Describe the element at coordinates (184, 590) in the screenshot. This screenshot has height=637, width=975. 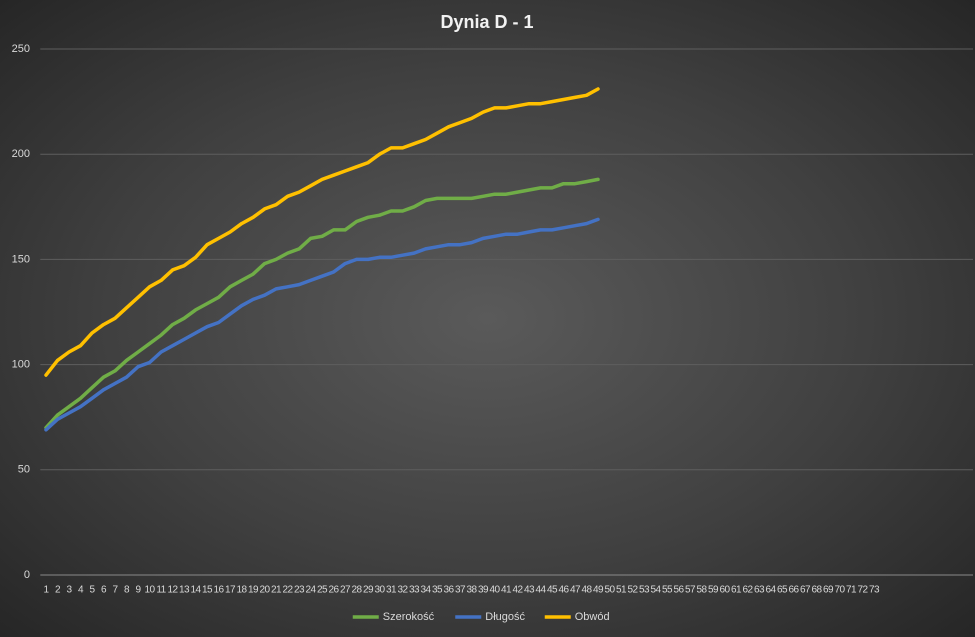
I see `x-tick-label: 13` at that location.